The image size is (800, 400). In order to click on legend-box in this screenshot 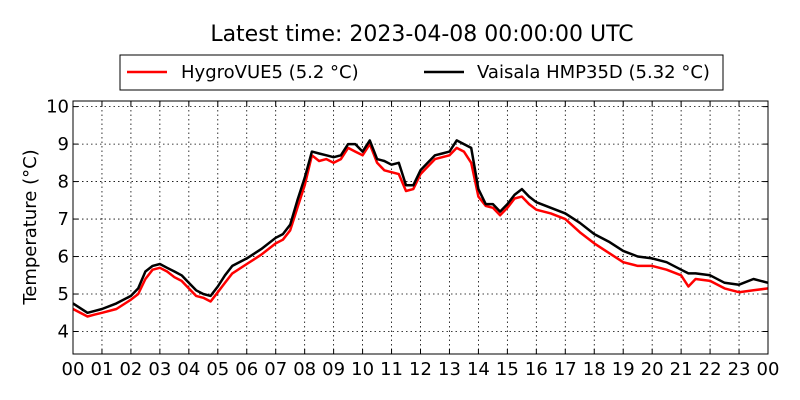, I will do `click(421, 72)`.